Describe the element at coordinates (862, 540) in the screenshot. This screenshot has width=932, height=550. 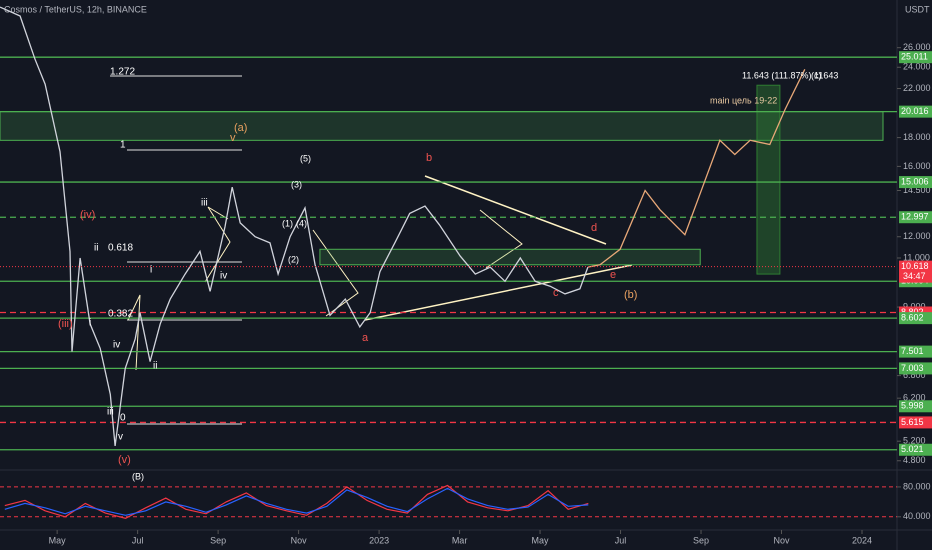
I see `x-tick-label: 2024` at that location.